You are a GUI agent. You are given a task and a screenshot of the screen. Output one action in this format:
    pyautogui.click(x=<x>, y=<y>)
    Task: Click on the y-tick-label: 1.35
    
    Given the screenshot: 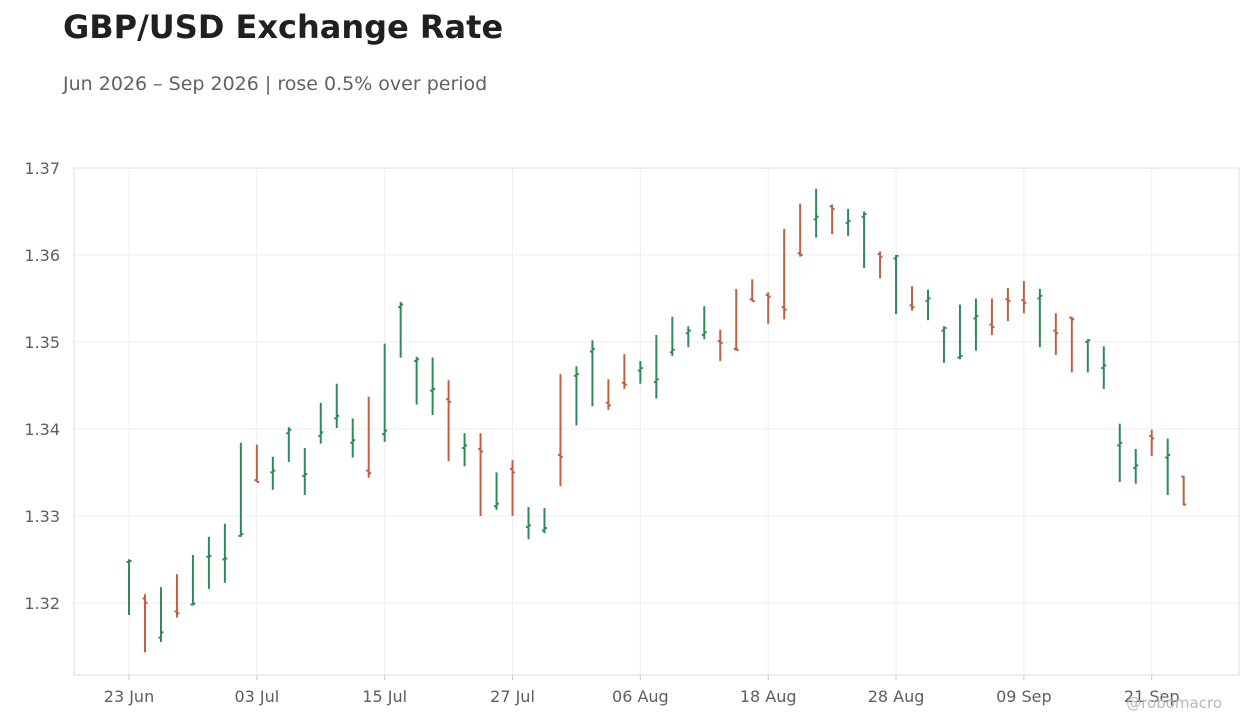 What is the action you would take?
    pyautogui.click(x=42, y=342)
    